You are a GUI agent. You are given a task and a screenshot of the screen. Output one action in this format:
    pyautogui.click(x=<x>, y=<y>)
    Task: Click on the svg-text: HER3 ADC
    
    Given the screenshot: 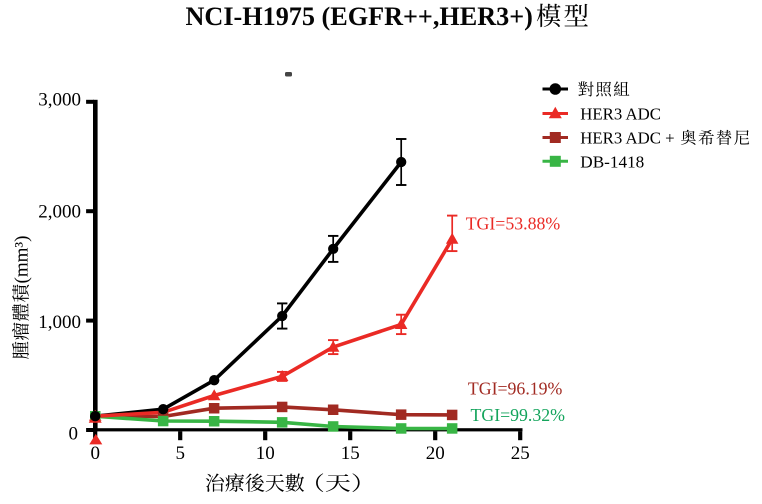 What is the action you would take?
    pyautogui.click(x=620, y=114)
    